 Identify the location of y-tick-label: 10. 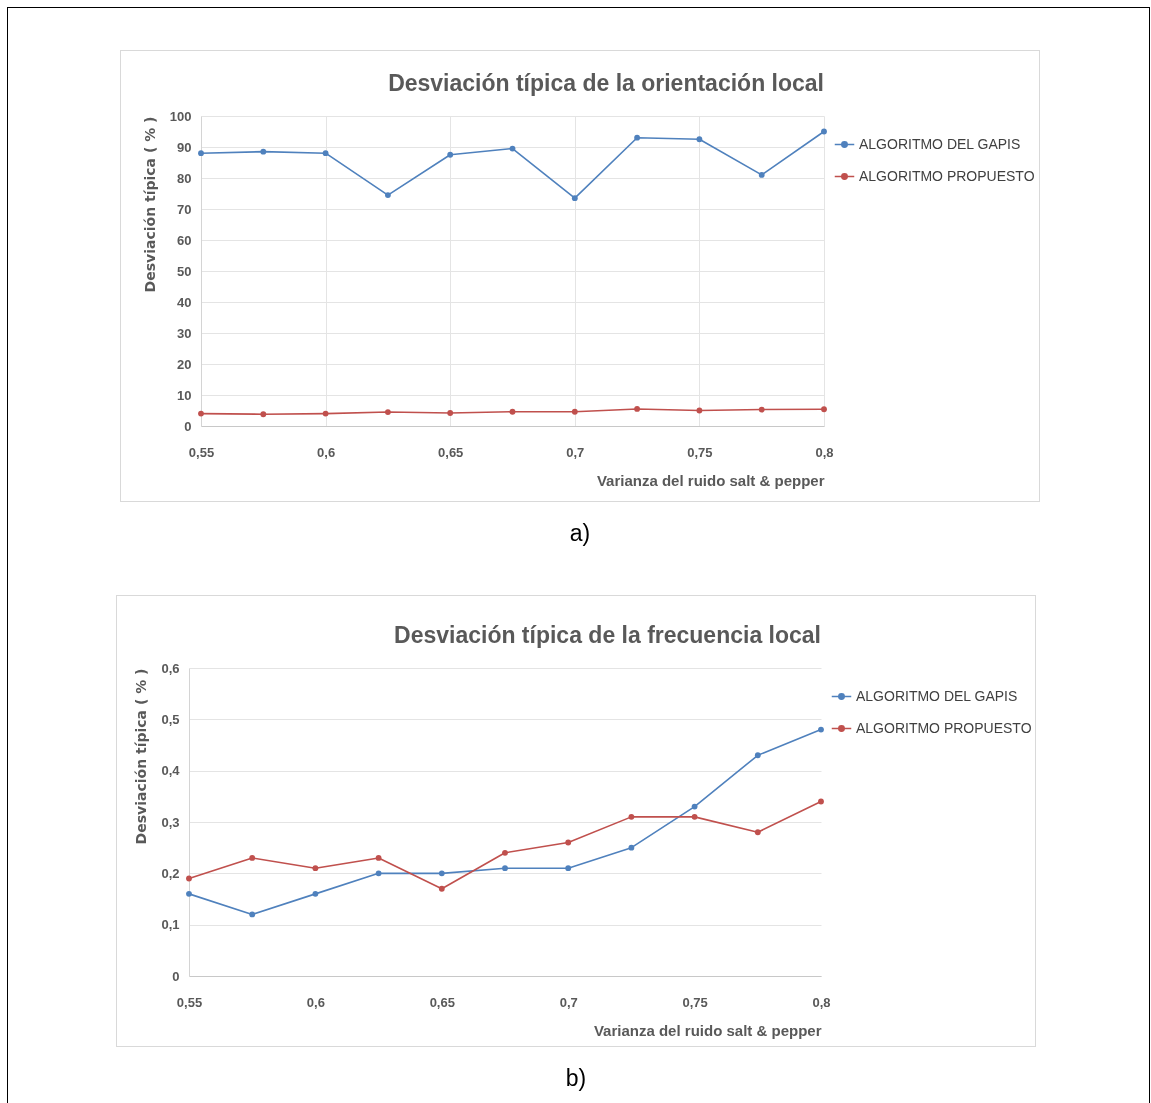
(184, 395).